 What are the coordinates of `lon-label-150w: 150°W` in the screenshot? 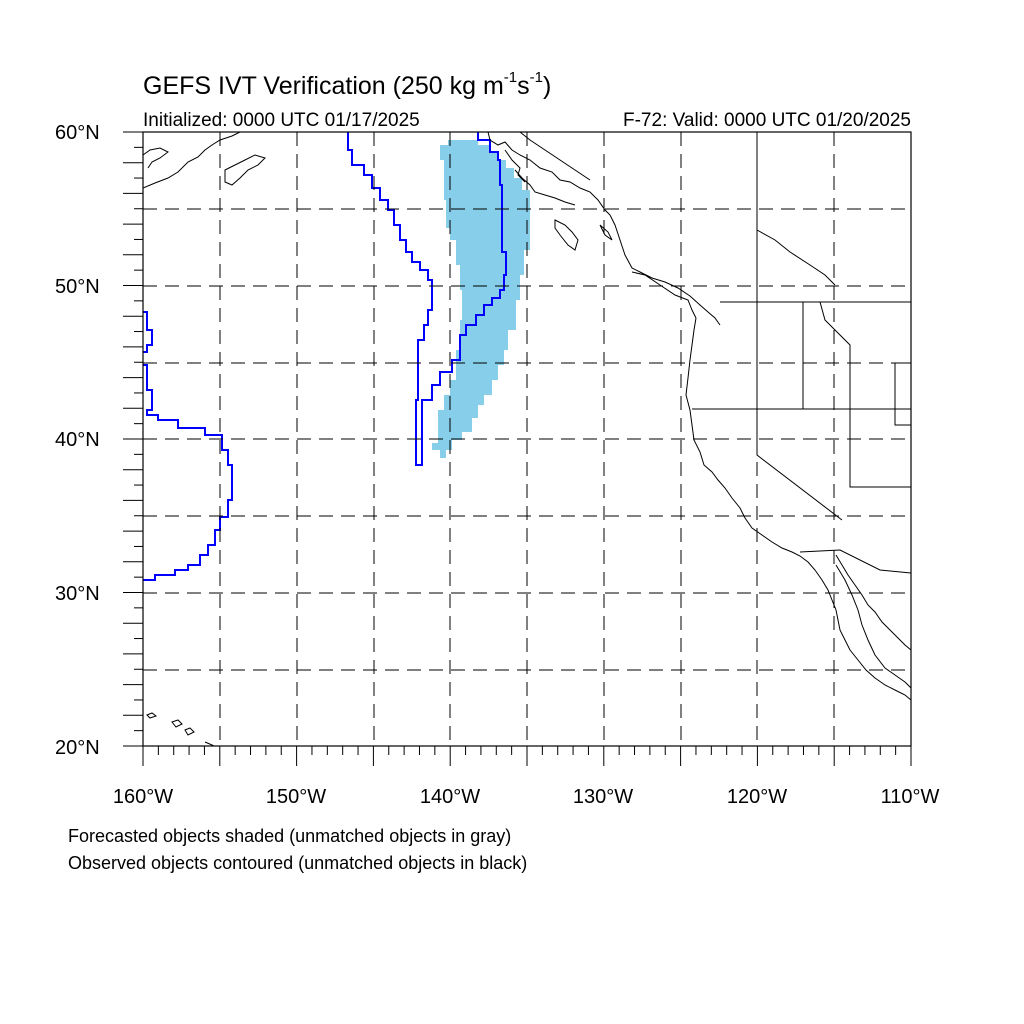 It's located at (296, 797).